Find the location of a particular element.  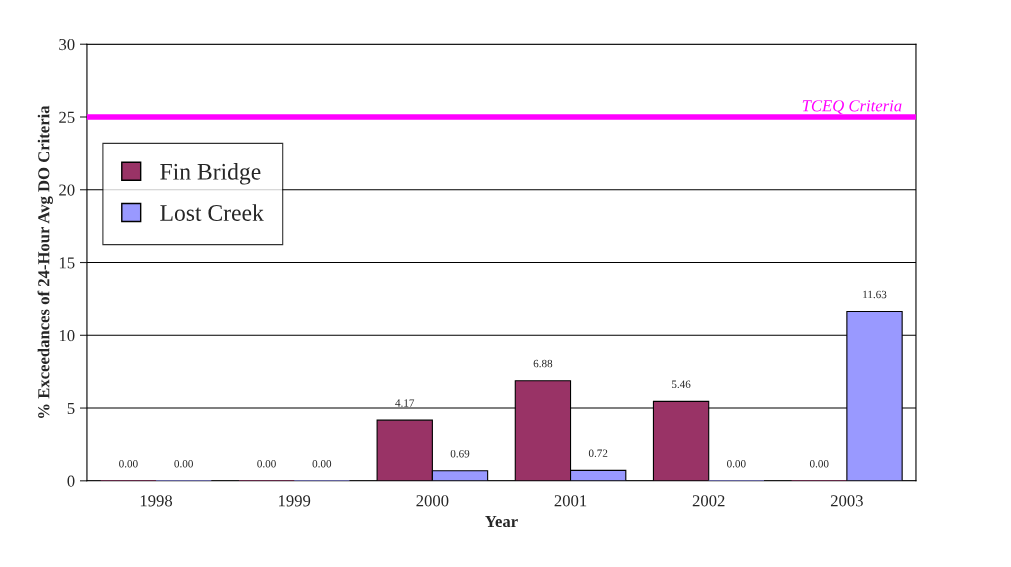

y-tick-label: 20 is located at coordinates (67, 190).